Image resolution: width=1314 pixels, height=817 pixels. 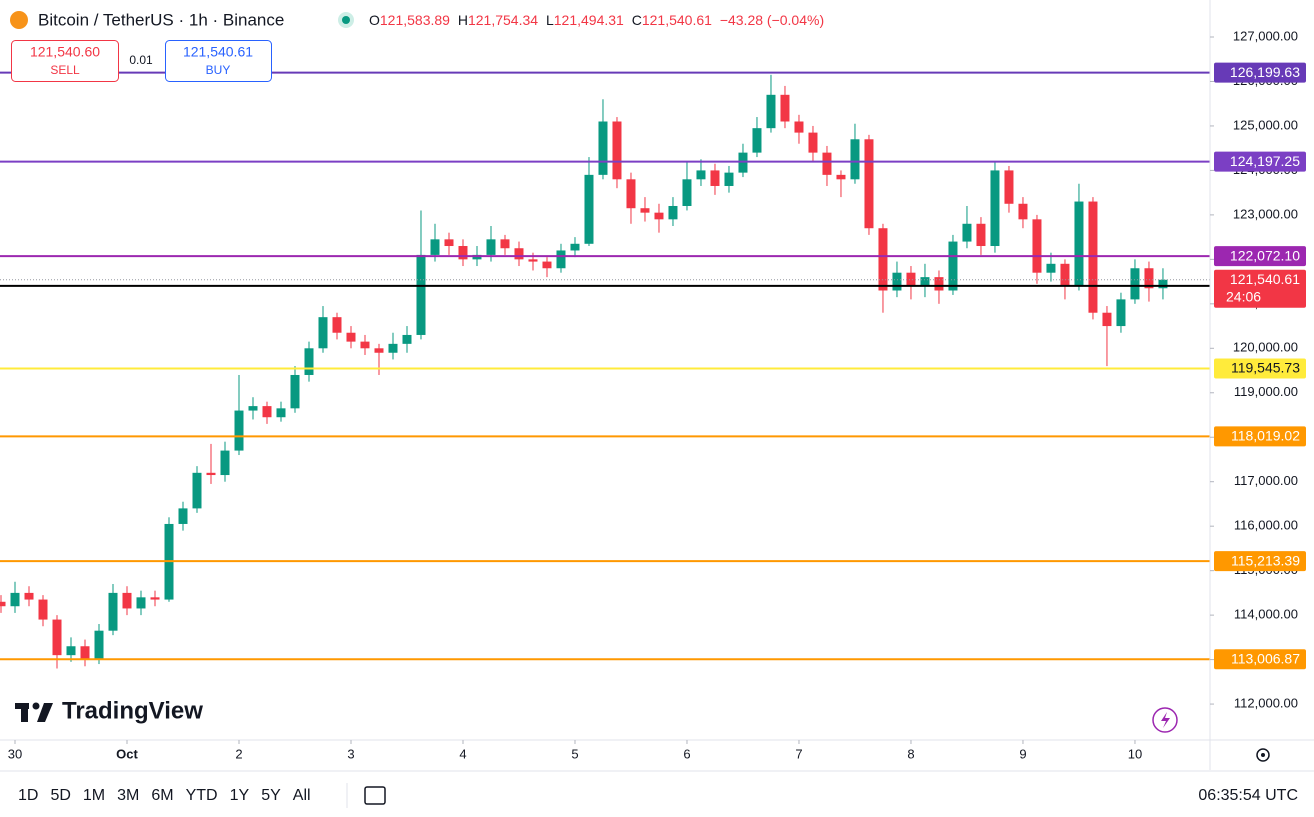 I want to click on logo: TradingView, so click(x=109, y=710).